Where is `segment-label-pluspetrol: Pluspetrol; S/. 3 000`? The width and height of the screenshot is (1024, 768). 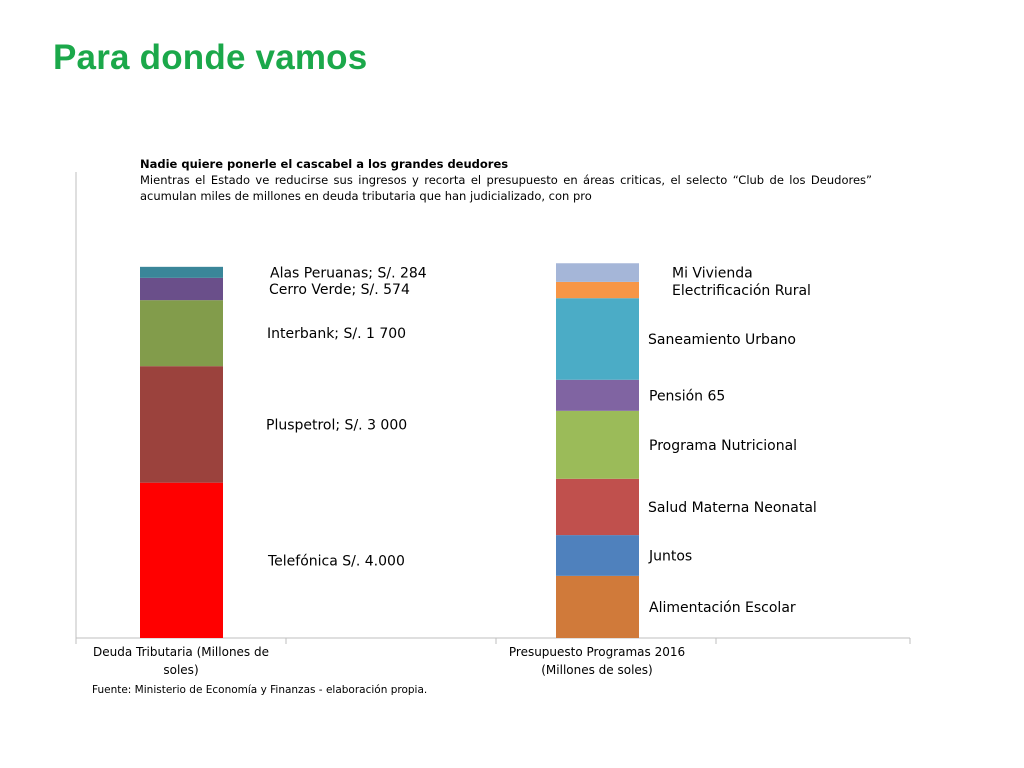 segment-label-pluspetrol: Pluspetrol; S/. 3 000 is located at coordinates (336, 425).